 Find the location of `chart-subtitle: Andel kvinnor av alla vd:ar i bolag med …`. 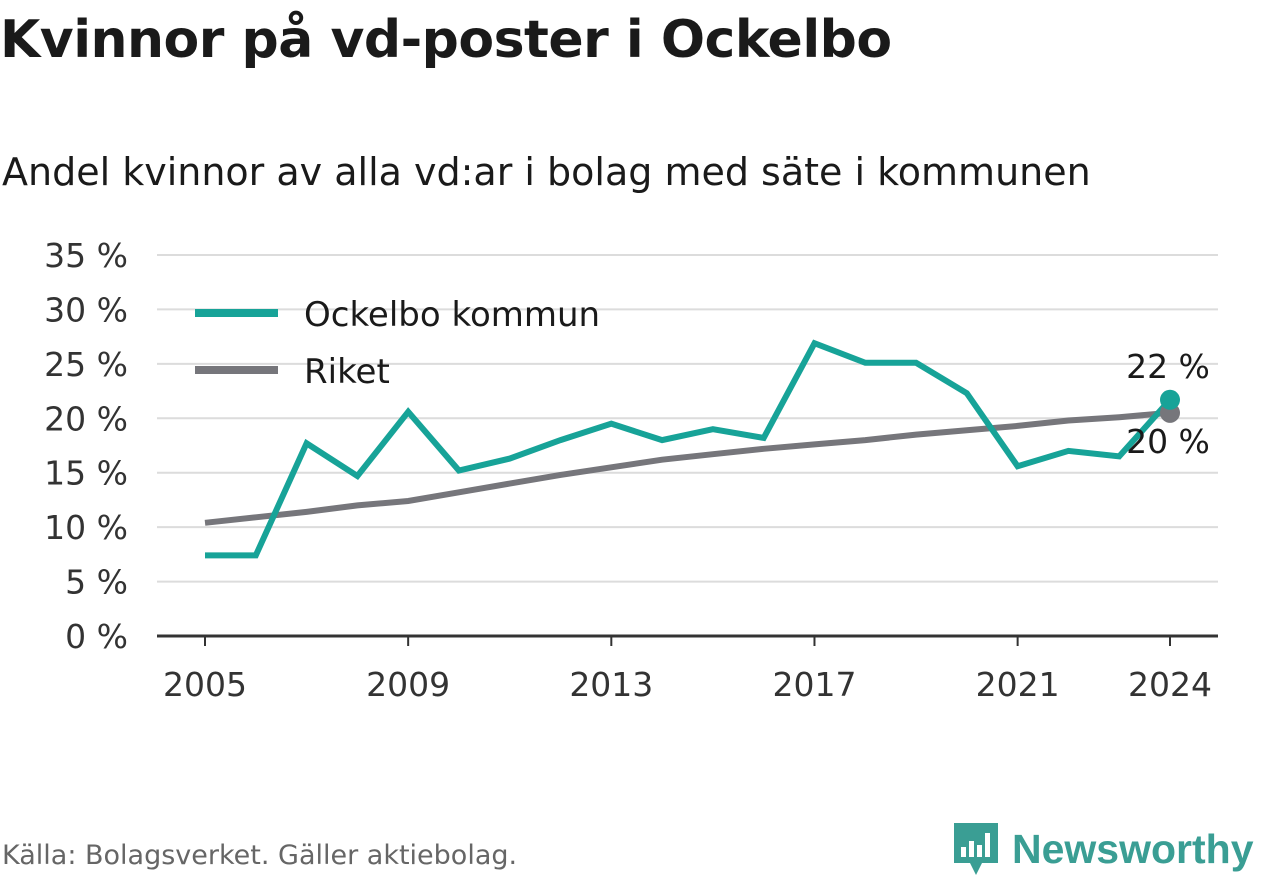

chart-subtitle: Andel kvinnor av alla vd:ar i bolag med … is located at coordinates (546, 172).